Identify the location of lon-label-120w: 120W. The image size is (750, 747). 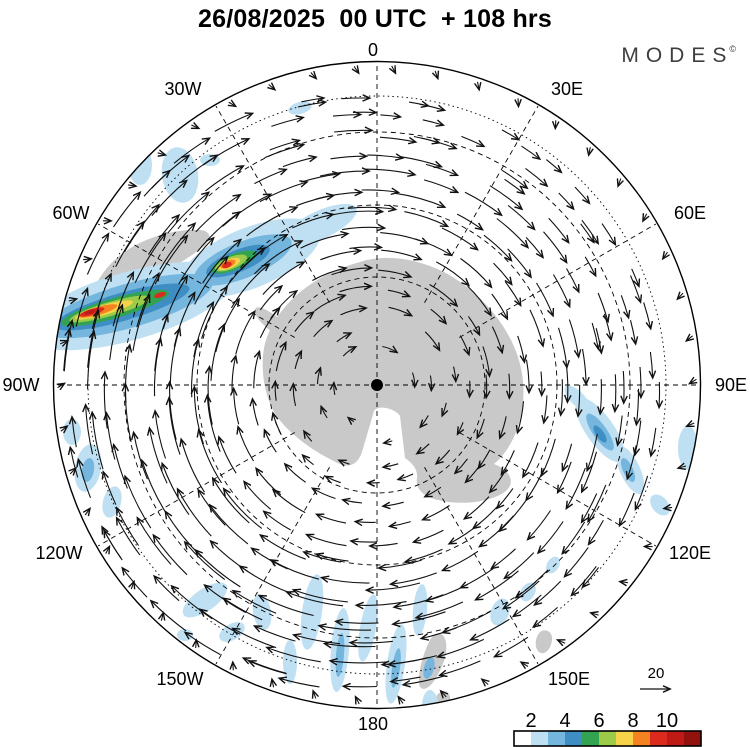
(58, 553).